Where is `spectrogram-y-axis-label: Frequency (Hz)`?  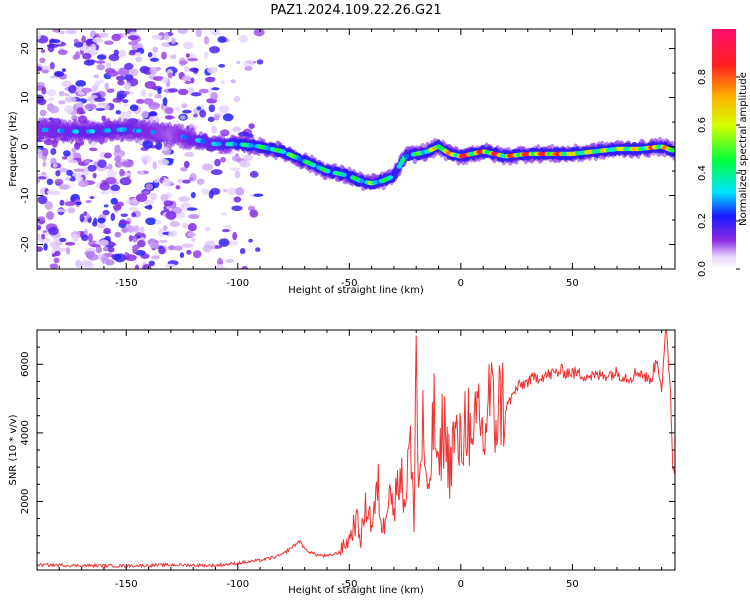 spectrogram-y-axis-label: Frequency (Hz) is located at coordinates (13, 149).